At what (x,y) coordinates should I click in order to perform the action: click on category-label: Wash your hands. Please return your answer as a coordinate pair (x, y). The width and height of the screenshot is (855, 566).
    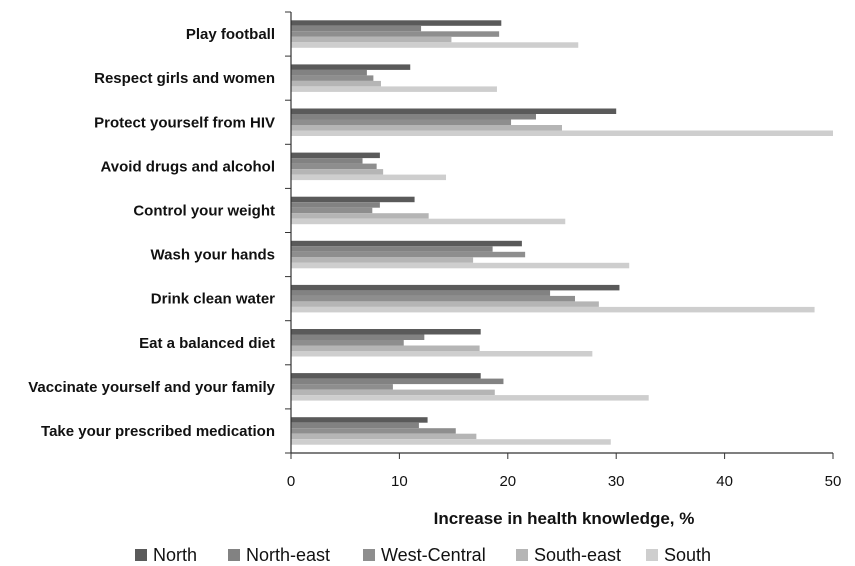
    Looking at the image, I should click on (213, 255).